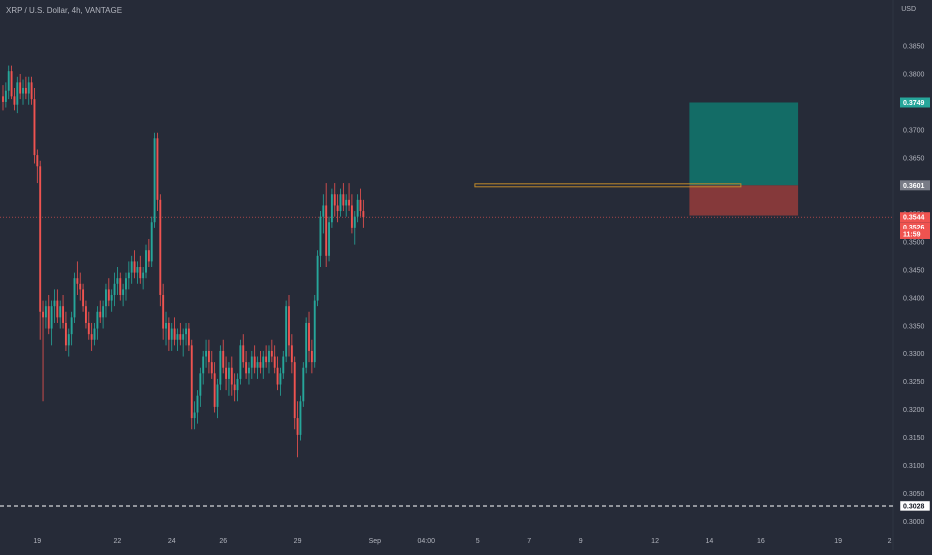  What do you see at coordinates (427, 541) in the screenshot?
I see `x-tick-label: 04:00` at bounding box center [427, 541].